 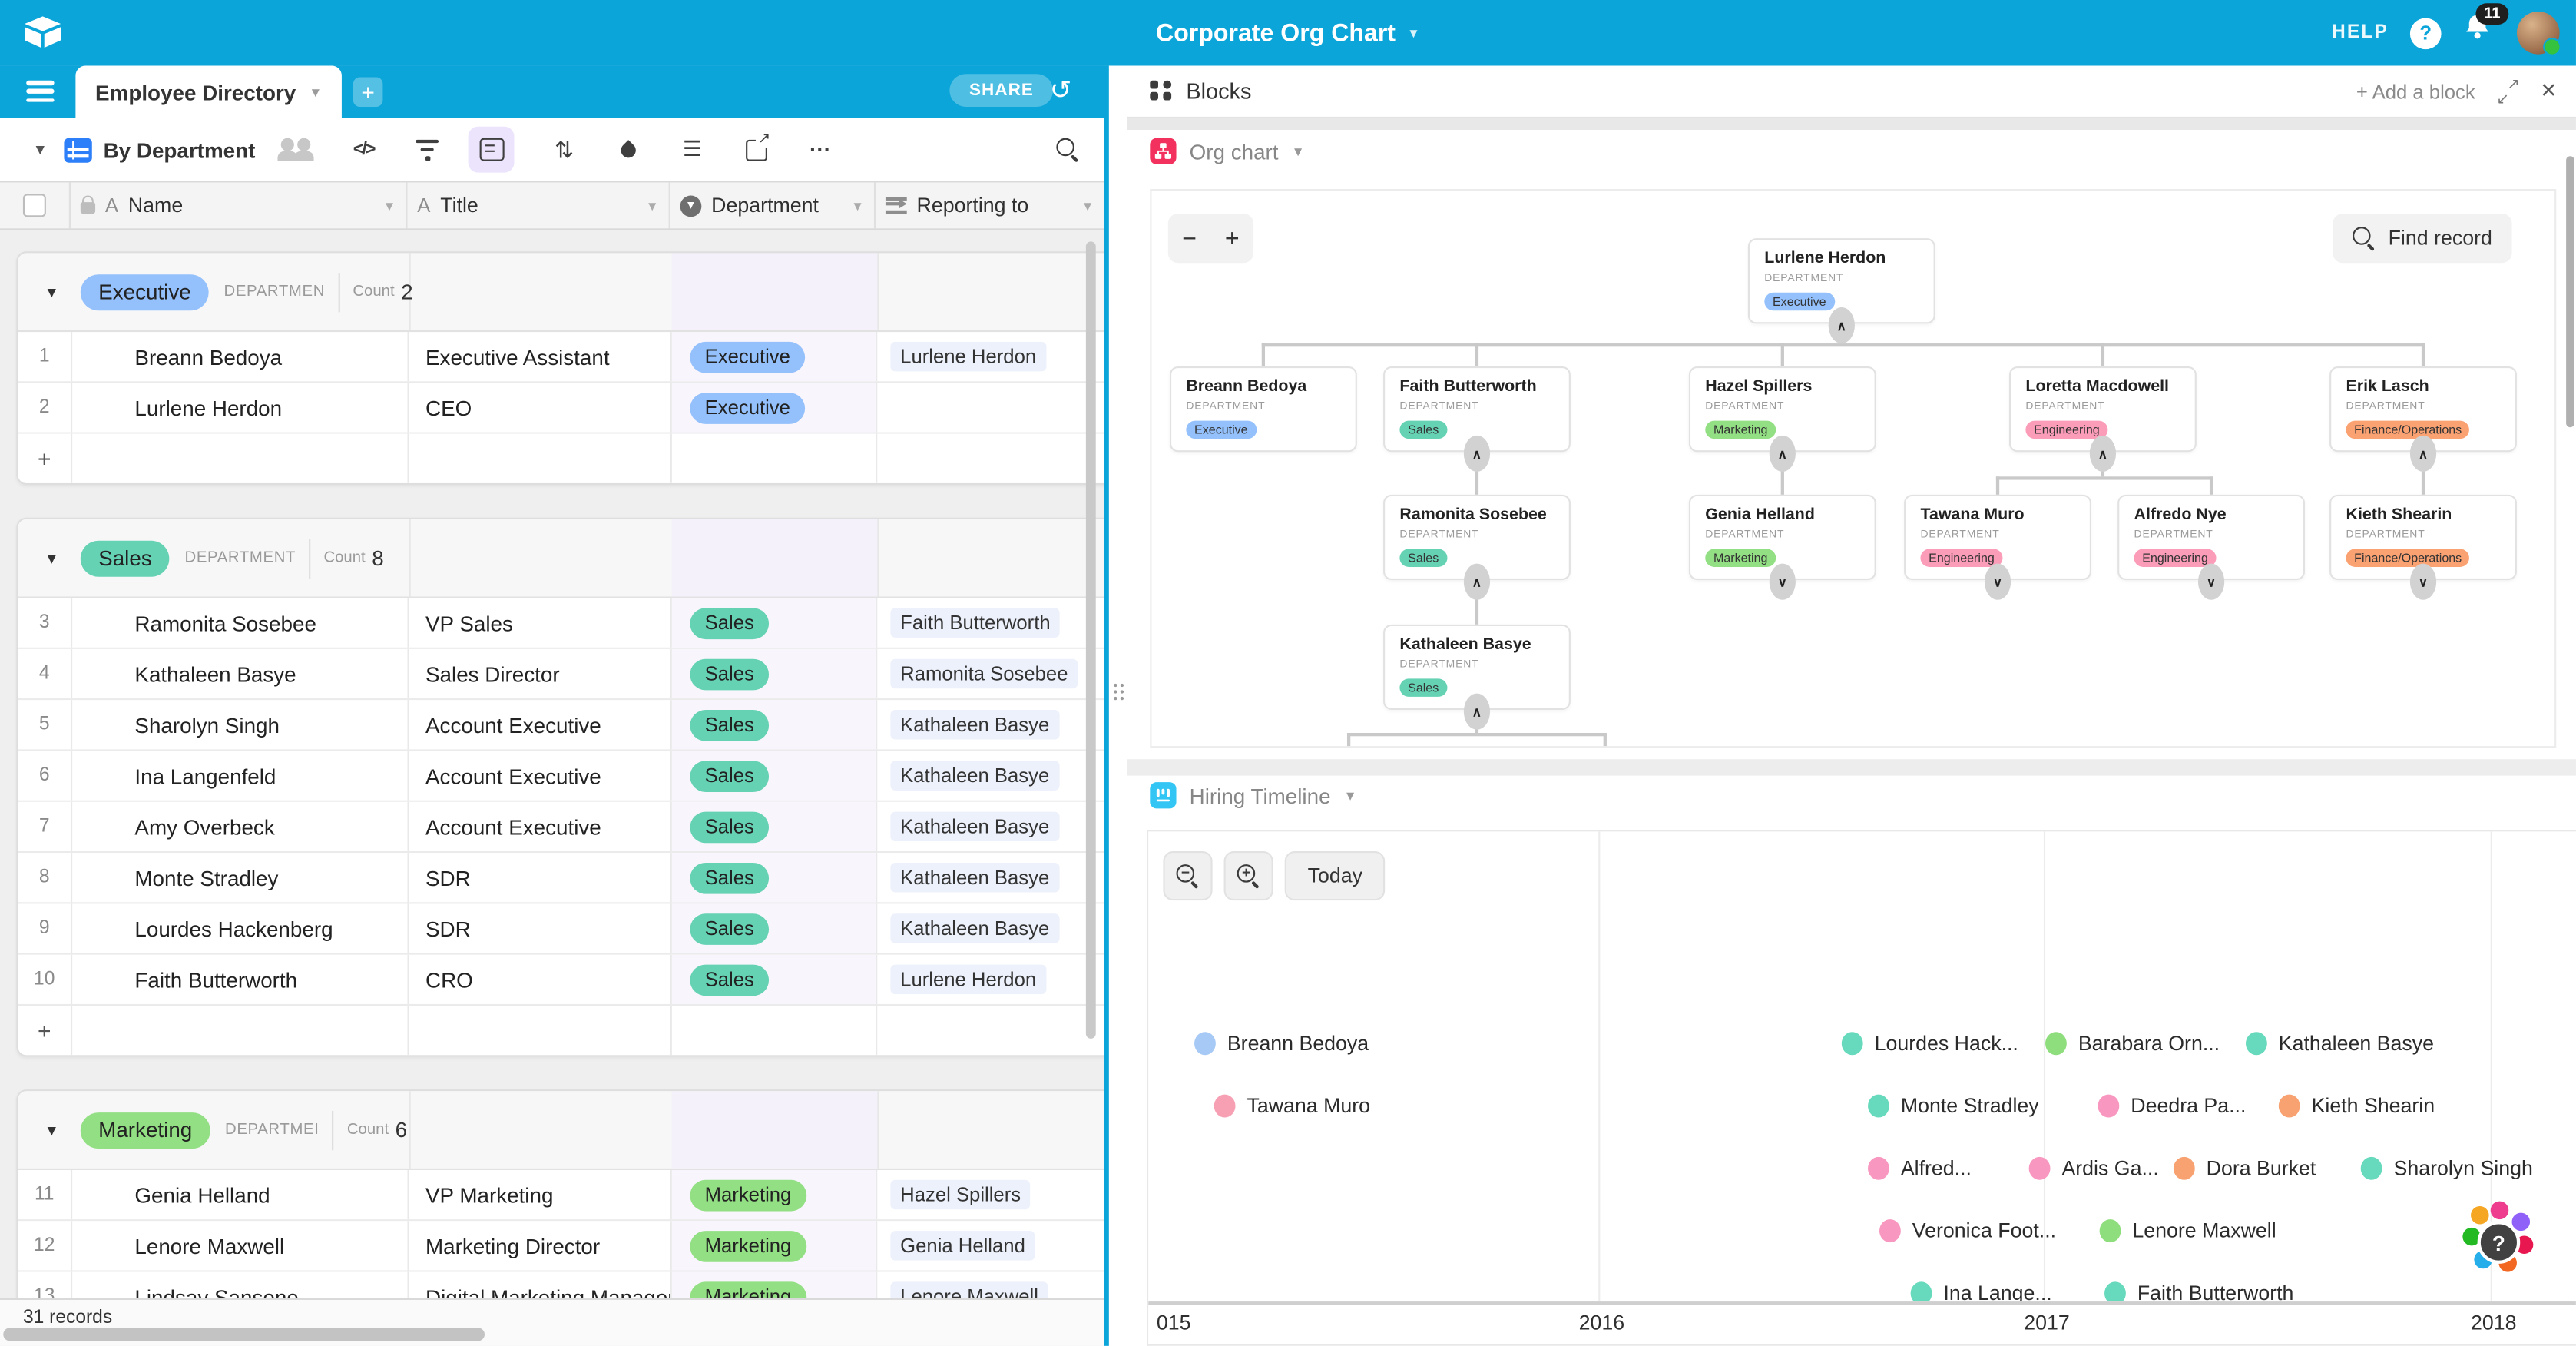 What do you see at coordinates (244, 1334) in the screenshot?
I see `horizontal-scrollbar` at bounding box center [244, 1334].